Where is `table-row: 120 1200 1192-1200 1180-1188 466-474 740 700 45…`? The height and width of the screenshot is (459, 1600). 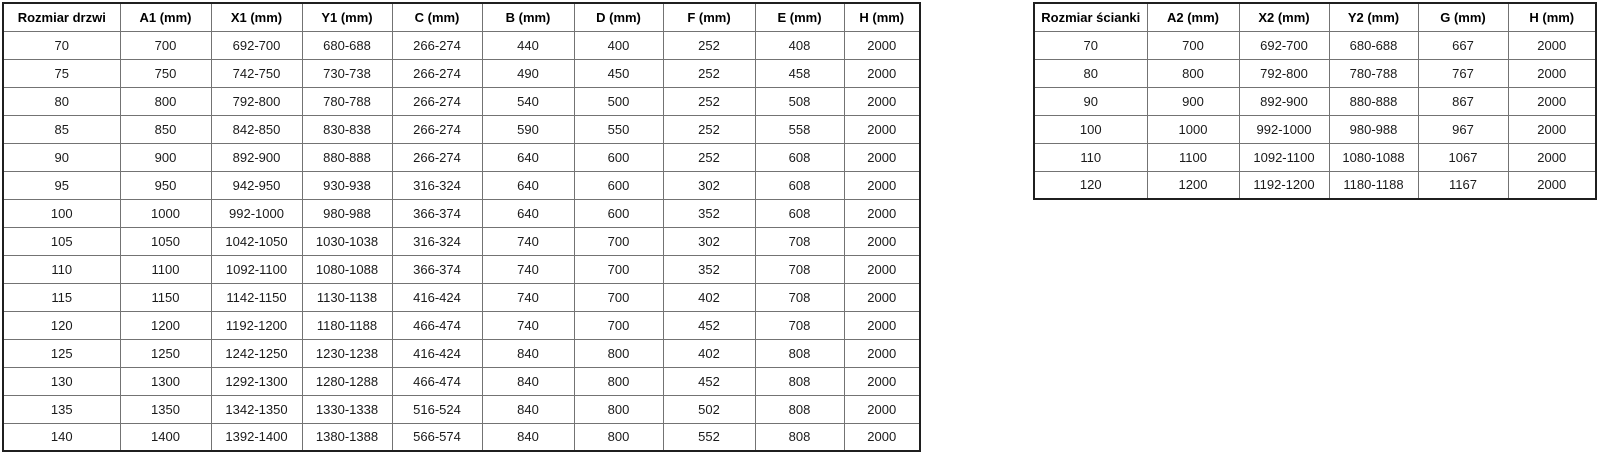 table-row: 120 1200 1192-1200 1180-1188 466-474 740 700 45… is located at coordinates (461, 325).